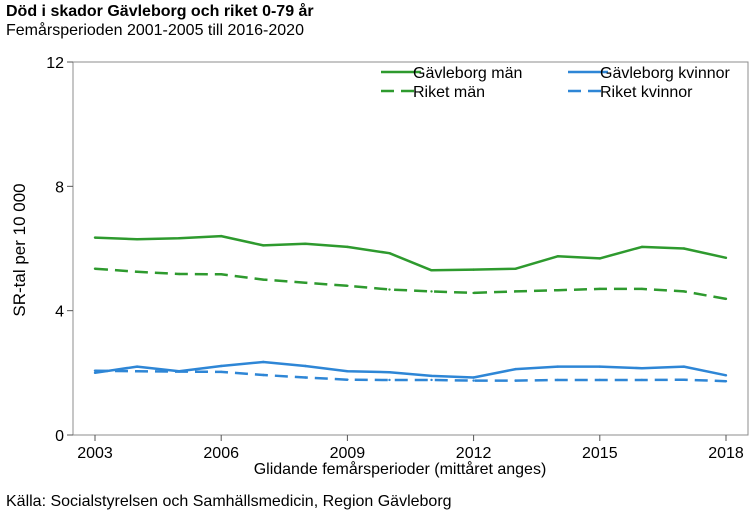 The image size is (750, 516). Describe the element at coordinates (59, 187) in the screenshot. I see `y-tick-label: 8` at that location.